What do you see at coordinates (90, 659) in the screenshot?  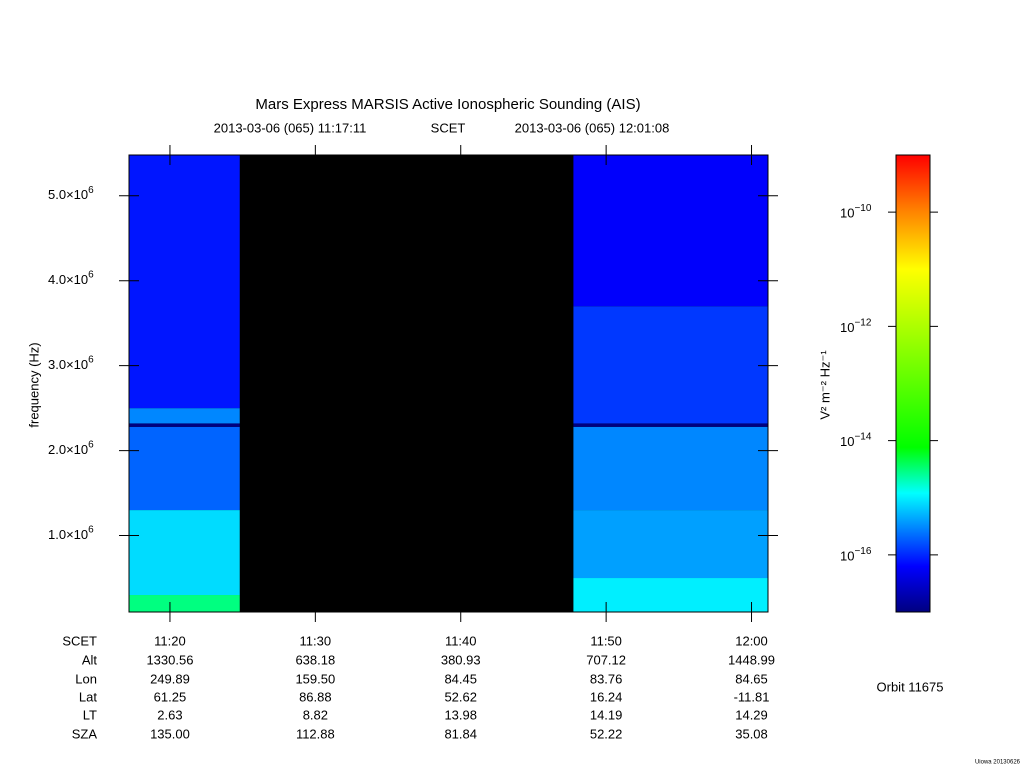 I see `ephemeris-label: Alt` at bounding box center [90, 659].